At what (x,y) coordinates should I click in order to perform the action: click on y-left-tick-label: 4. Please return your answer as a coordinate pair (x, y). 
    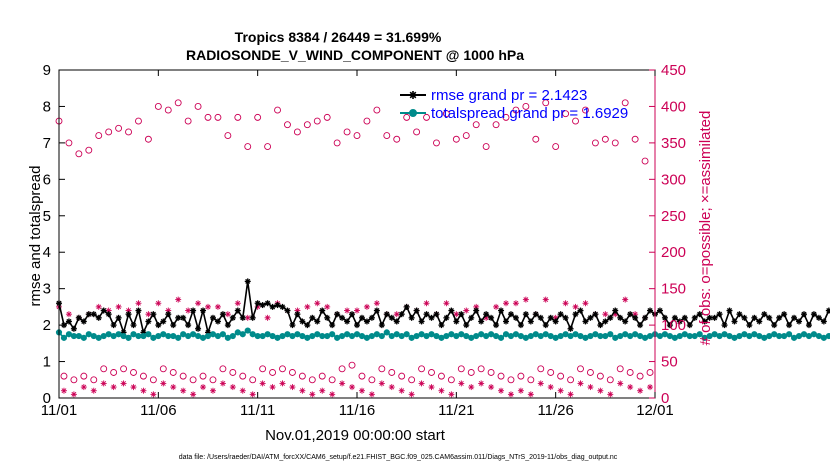
    Looking at the image, I should click on (47, 252).